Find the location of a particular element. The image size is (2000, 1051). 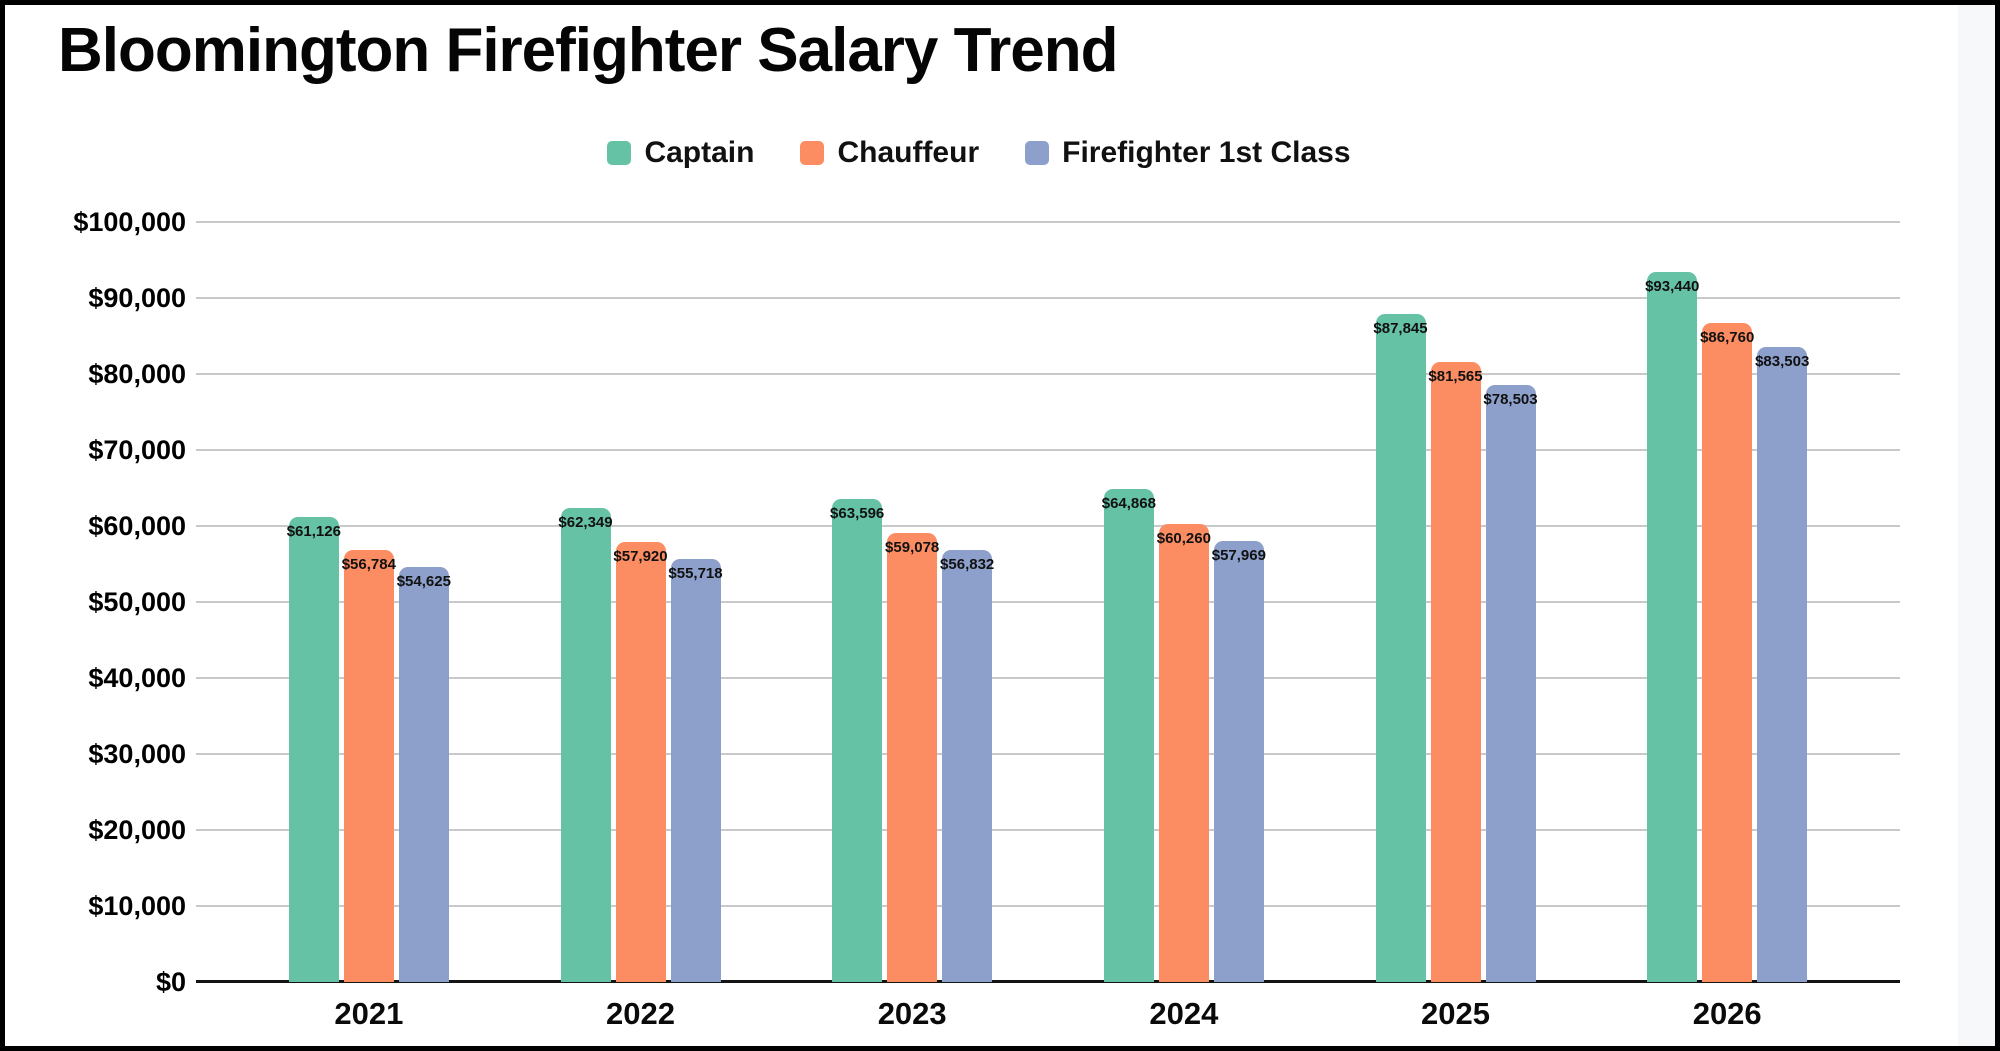

bar-value-label: $81,565 is located at coordinates (1455, 377).